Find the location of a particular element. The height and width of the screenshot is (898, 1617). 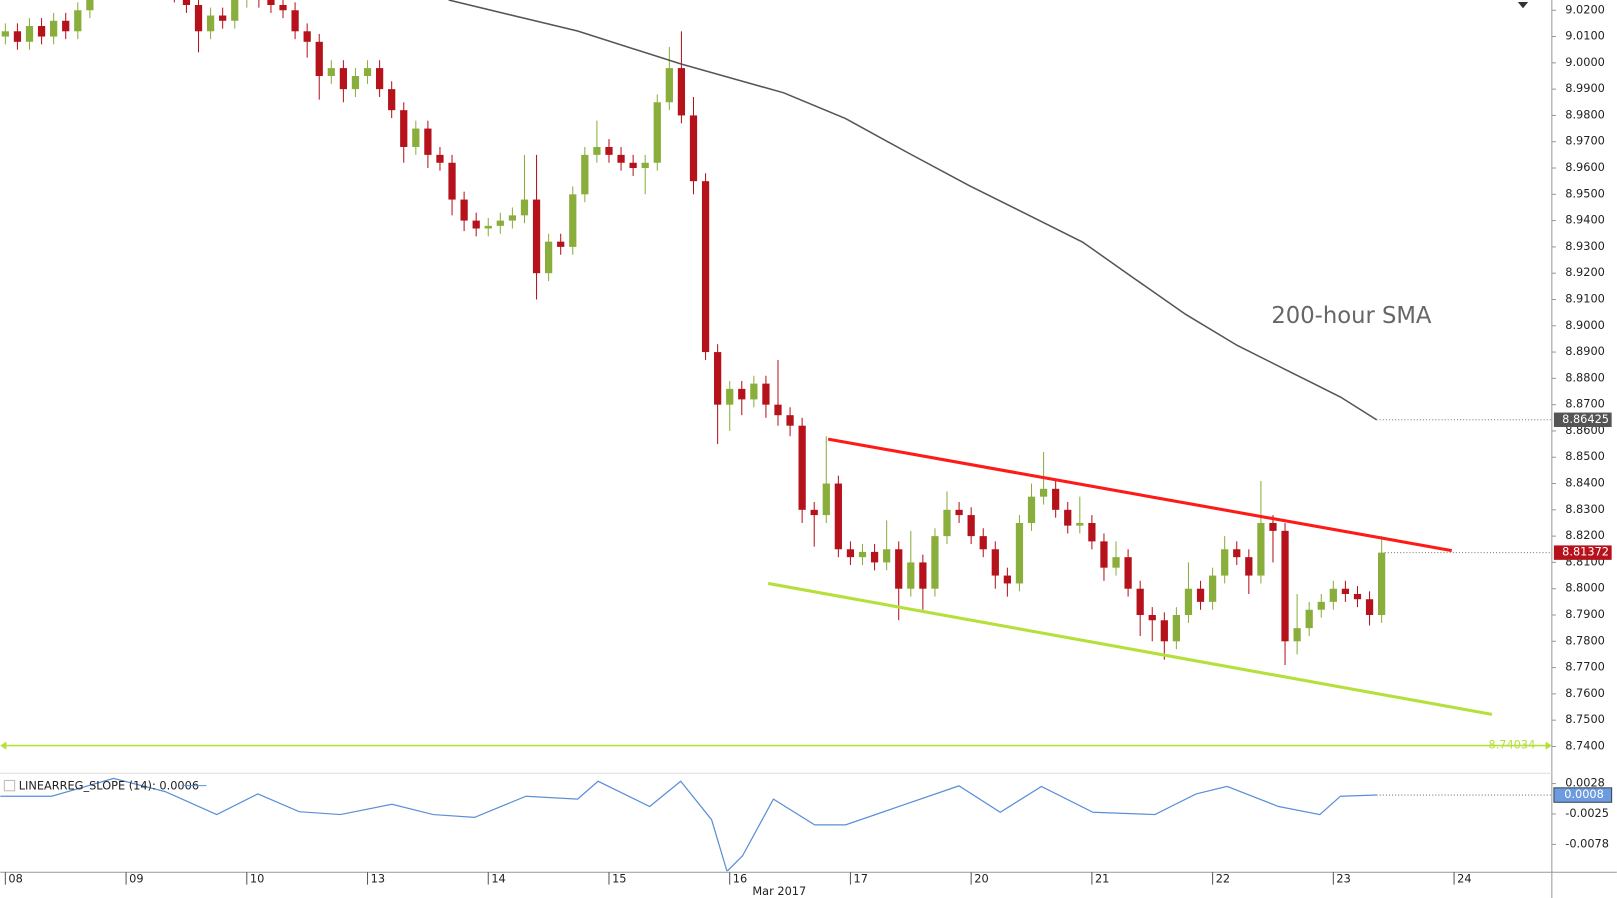

level-arrow-right is located at coordinates (1548, 745).